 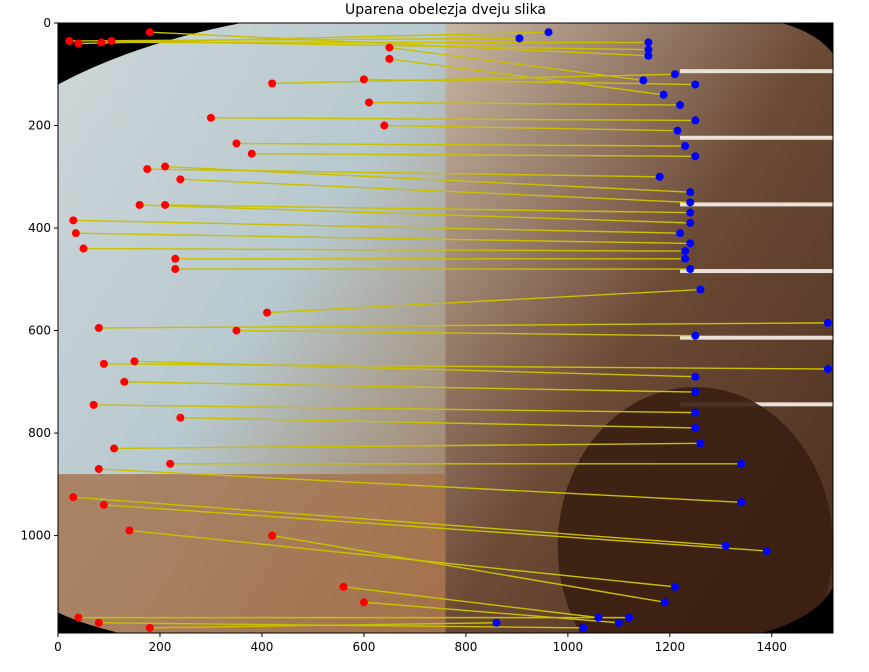 What do you see at coordinates (772, 647) in the screenshot?
I see `x-tick-label: 1400` at bounding box center [772, 647].